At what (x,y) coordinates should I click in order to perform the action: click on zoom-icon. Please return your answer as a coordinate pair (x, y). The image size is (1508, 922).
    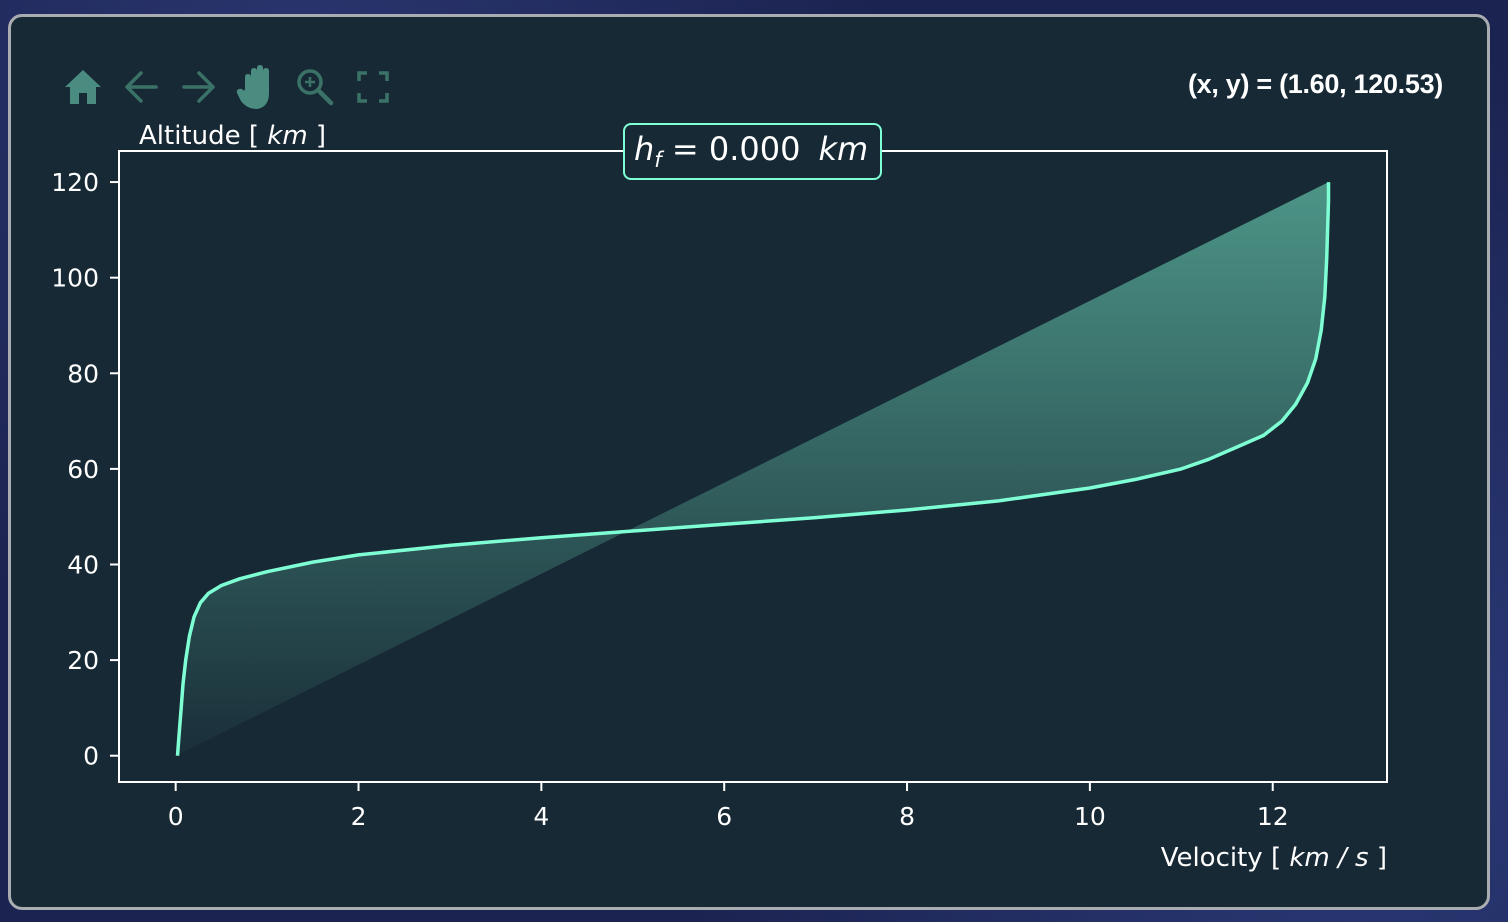
    Looking at the image, I should click on (315, 87).